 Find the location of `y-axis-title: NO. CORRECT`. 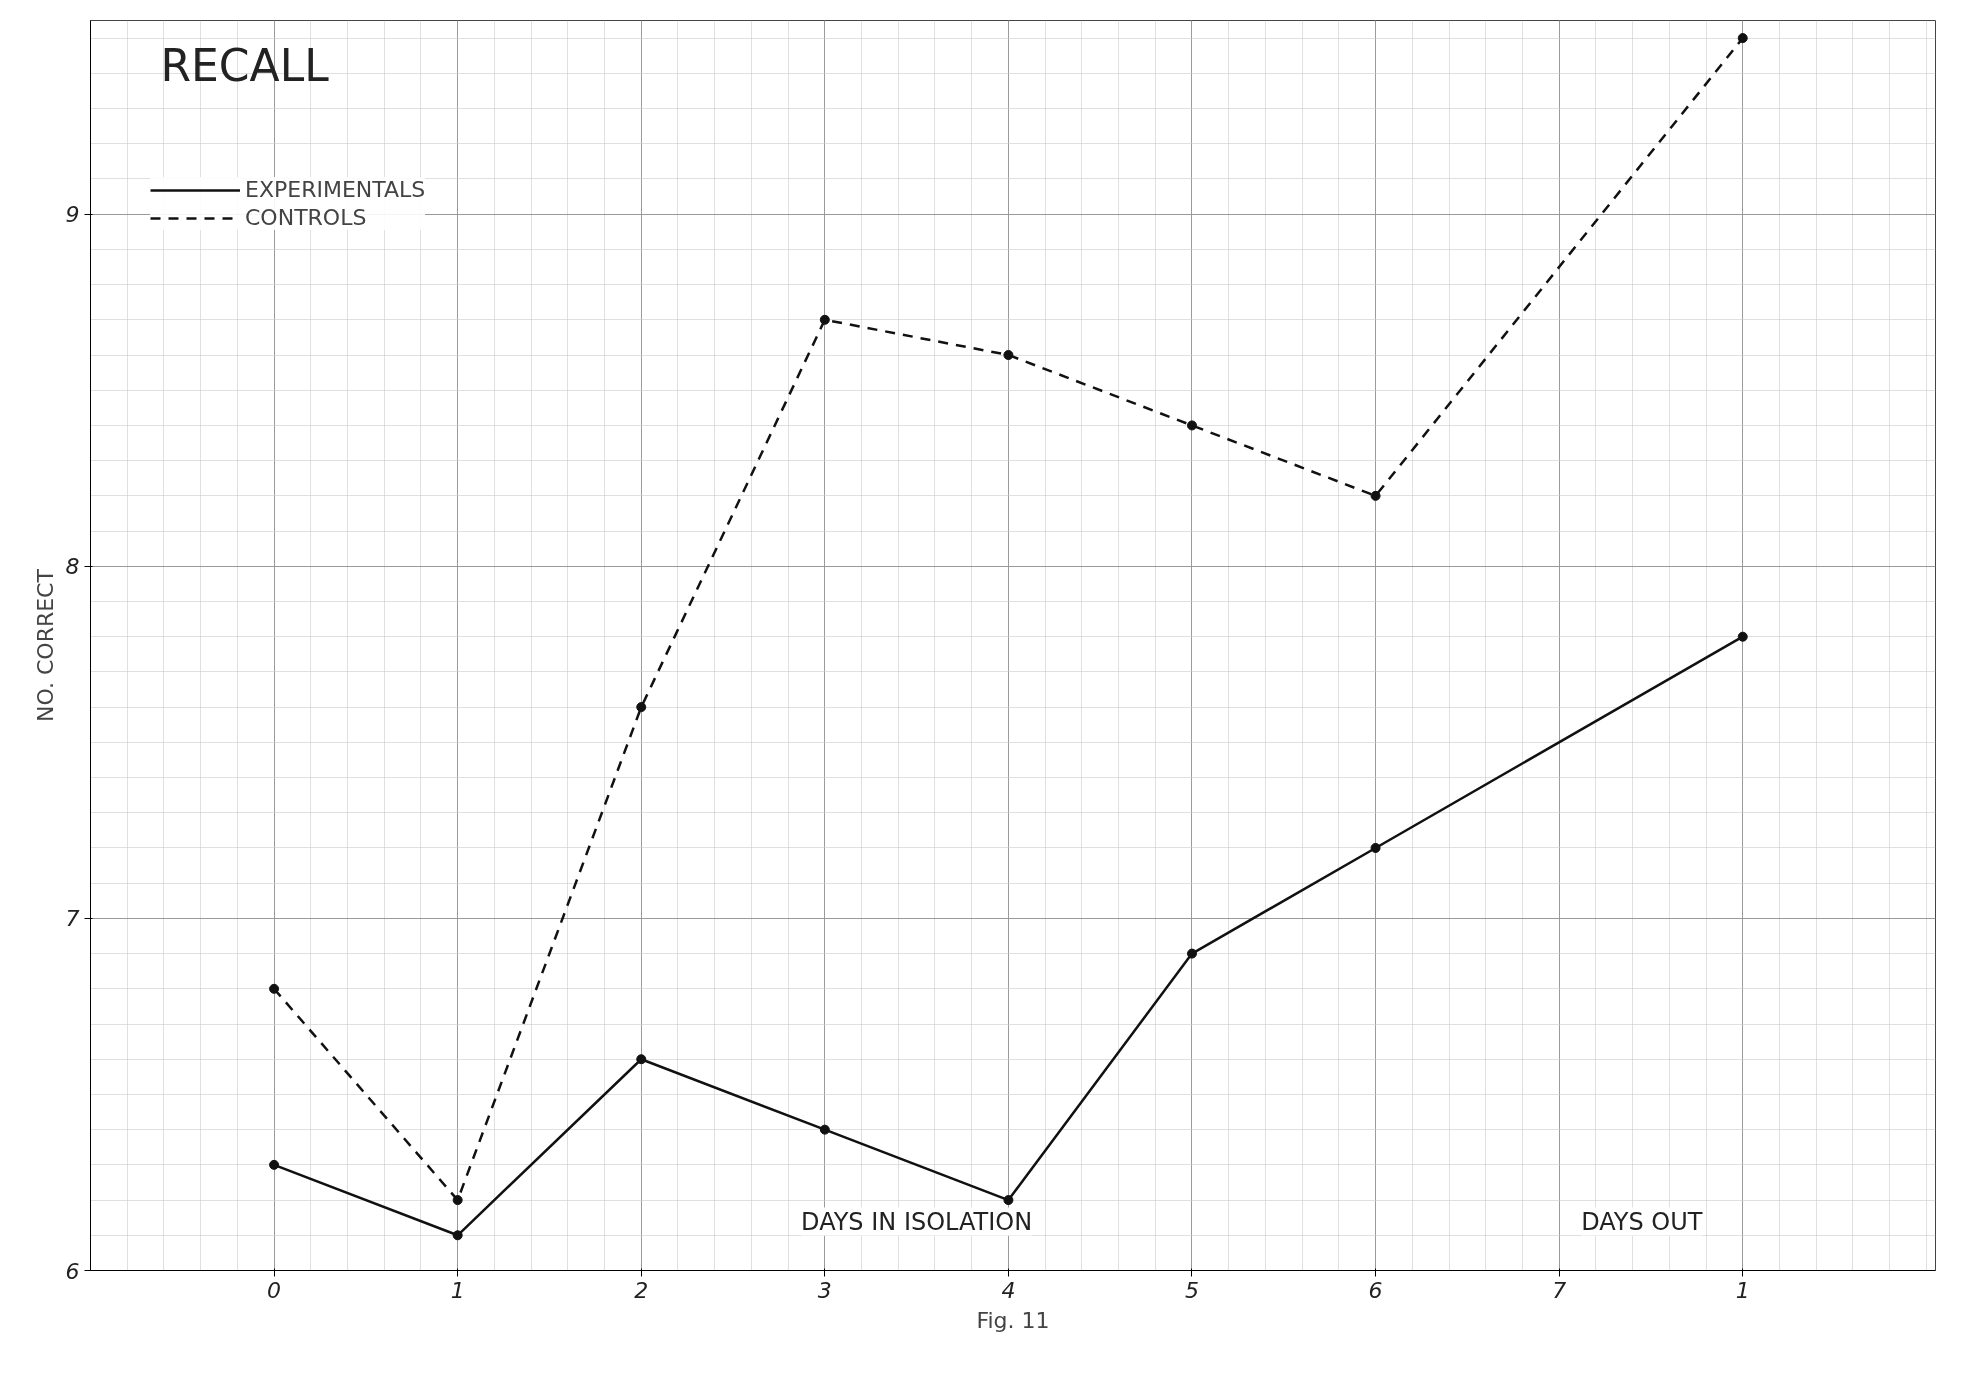

y-axis-title: NO. CORRECT is located at coordinates (45, 645).